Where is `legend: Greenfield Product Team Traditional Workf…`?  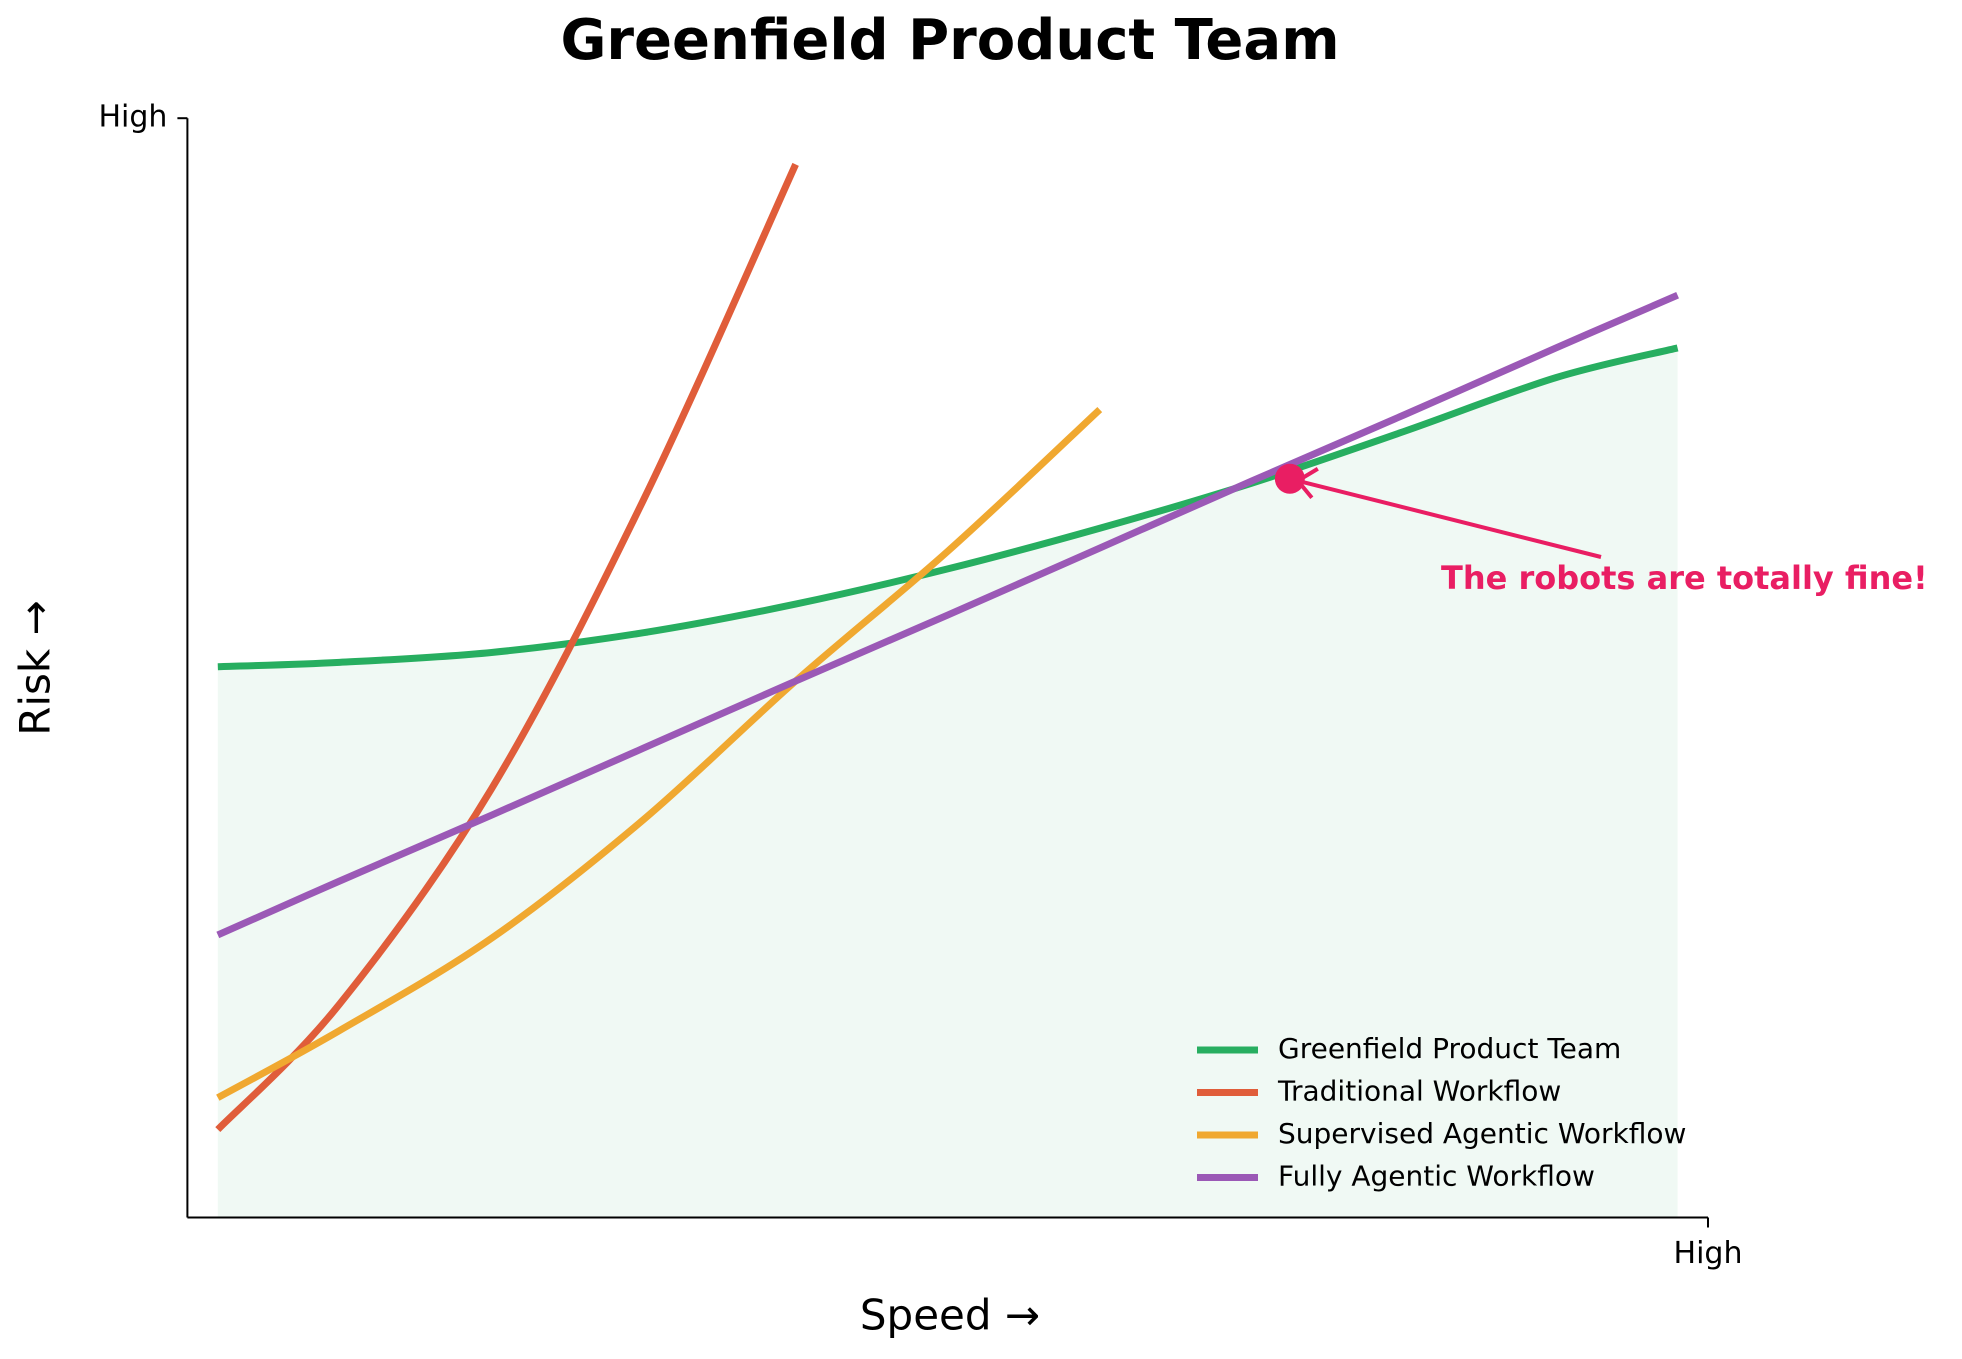
legend: Greenfield Product Team Traditional Workf… is located at coordinates (1441, 1112).